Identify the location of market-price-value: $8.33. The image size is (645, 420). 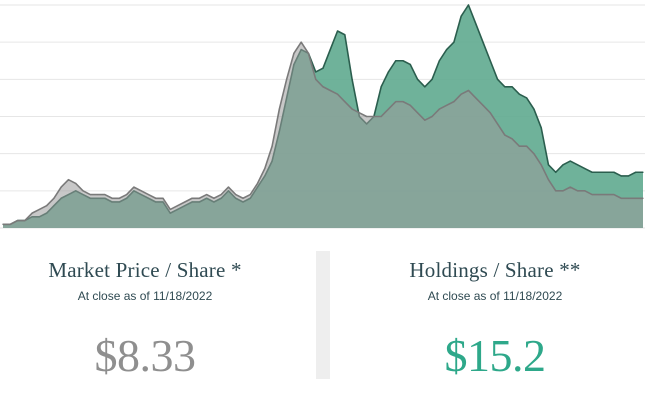
(145, 355).